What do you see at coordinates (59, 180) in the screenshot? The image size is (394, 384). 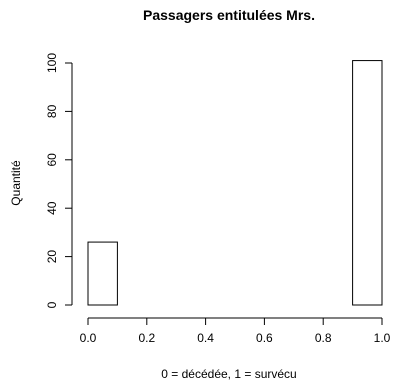 I see `y-axis: 0 20 40 60 80 100` at bounding box center [59, 180].